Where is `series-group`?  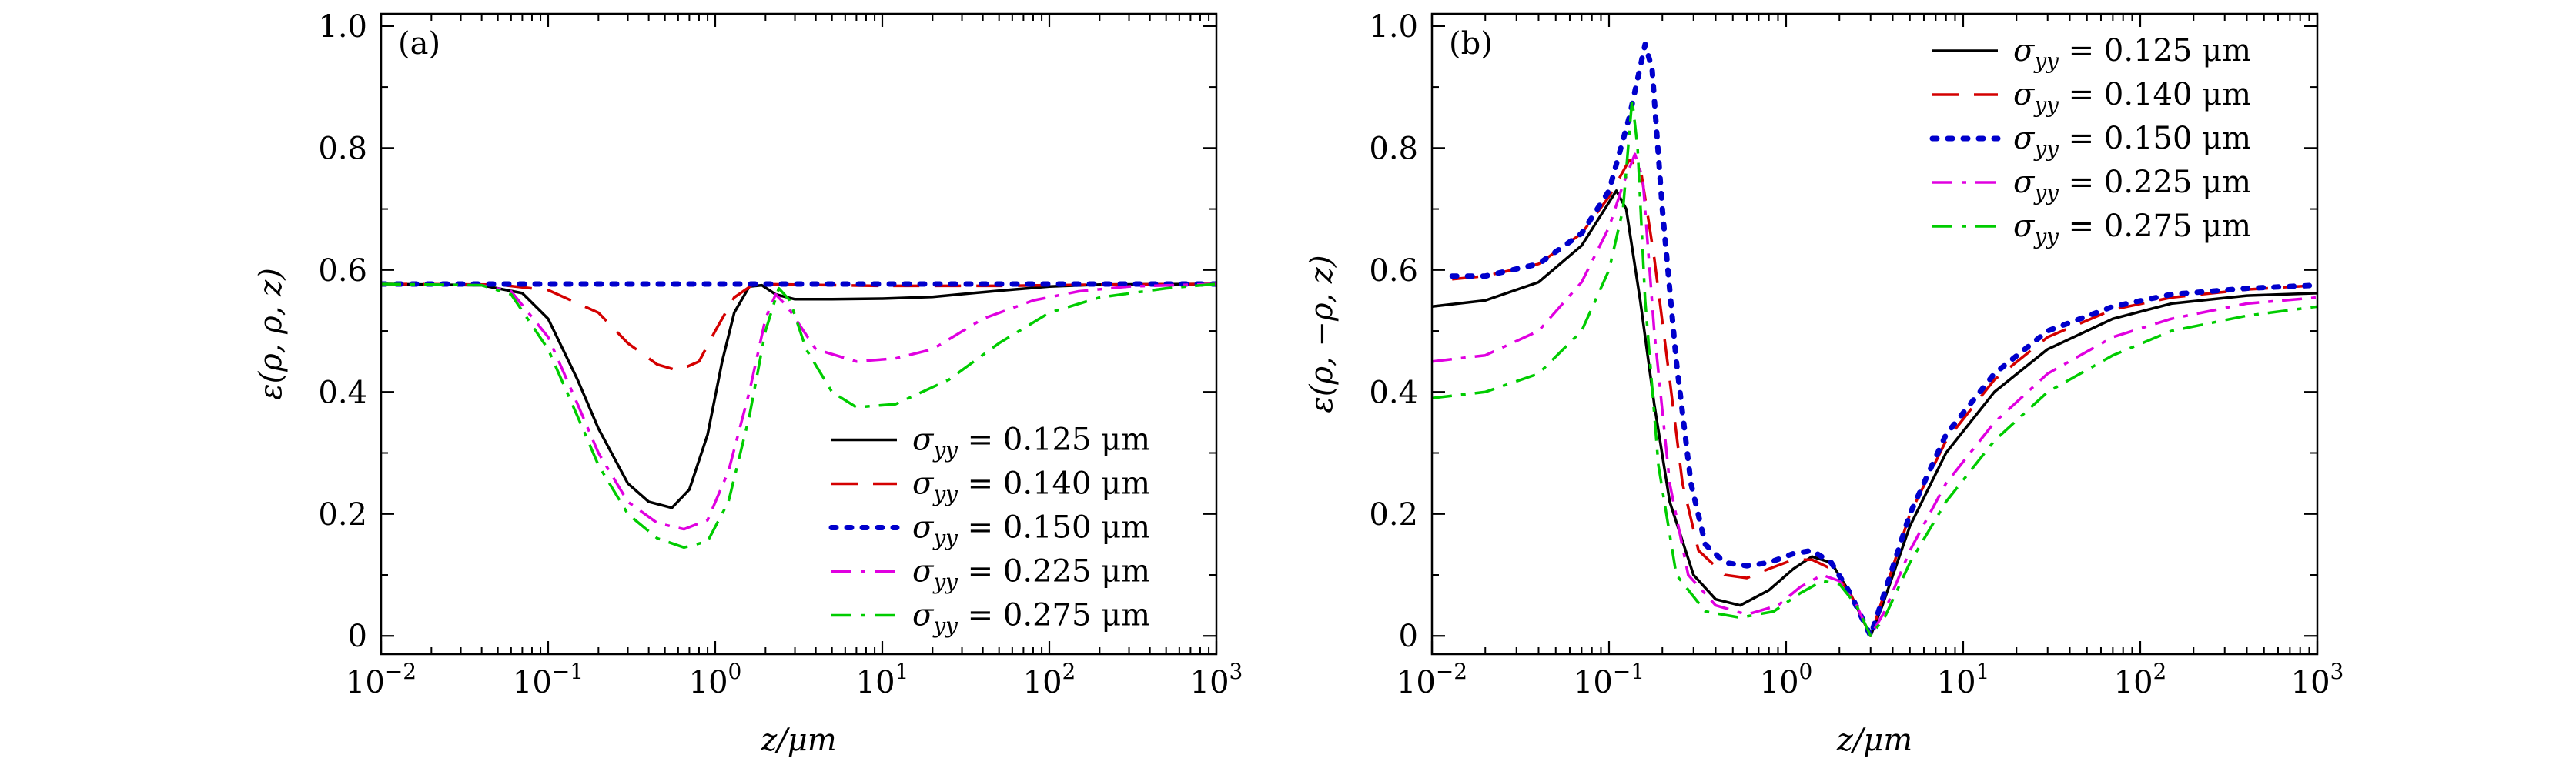 series-group is located at coordinates (799, 415).